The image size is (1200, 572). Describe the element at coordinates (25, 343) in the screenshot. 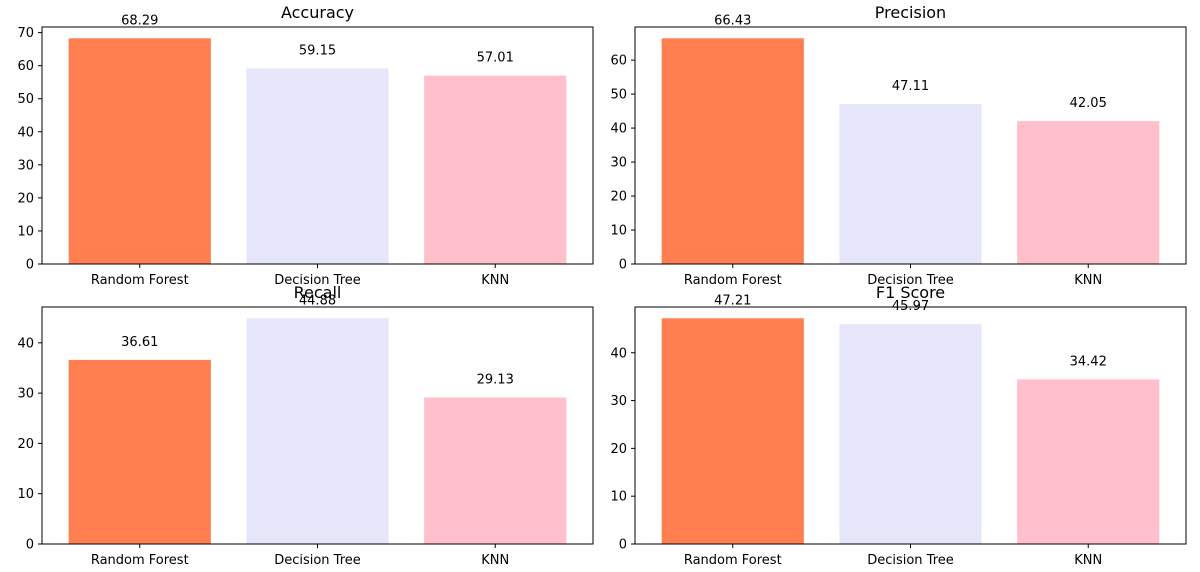

I see `recall-ytick-label: 40` at that location.